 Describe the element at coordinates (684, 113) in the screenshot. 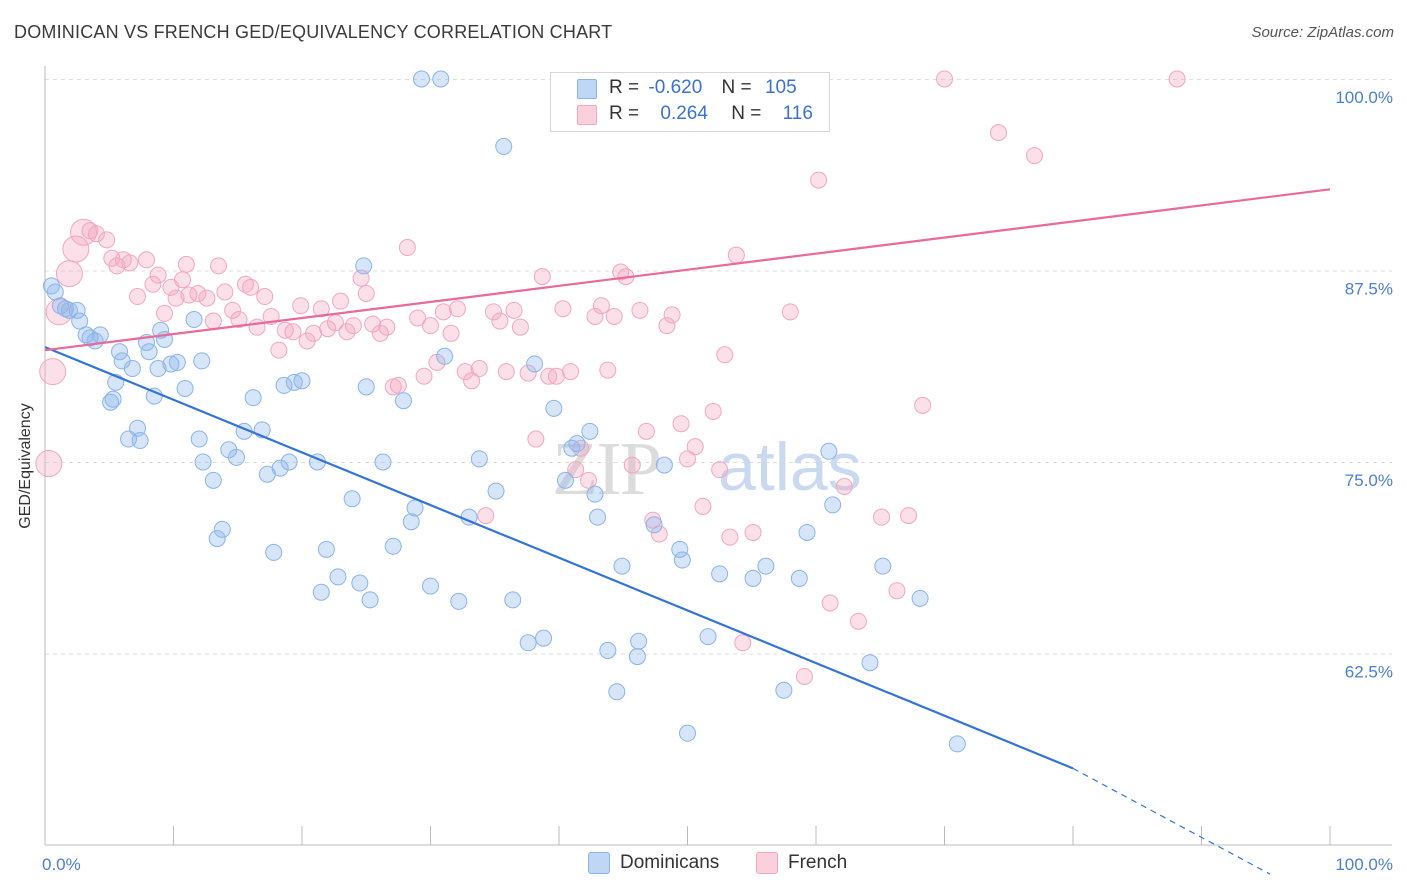

I see `legend-r-value-french: 0.264` at that location.